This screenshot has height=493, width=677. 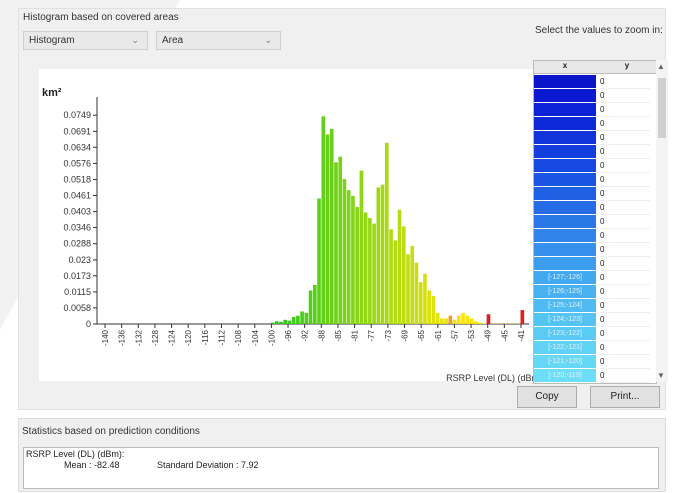 What do you see at coordinates (172, 337) in the screenshot?
I see `x-tick-label: -124` at bounding box center [172, 337].